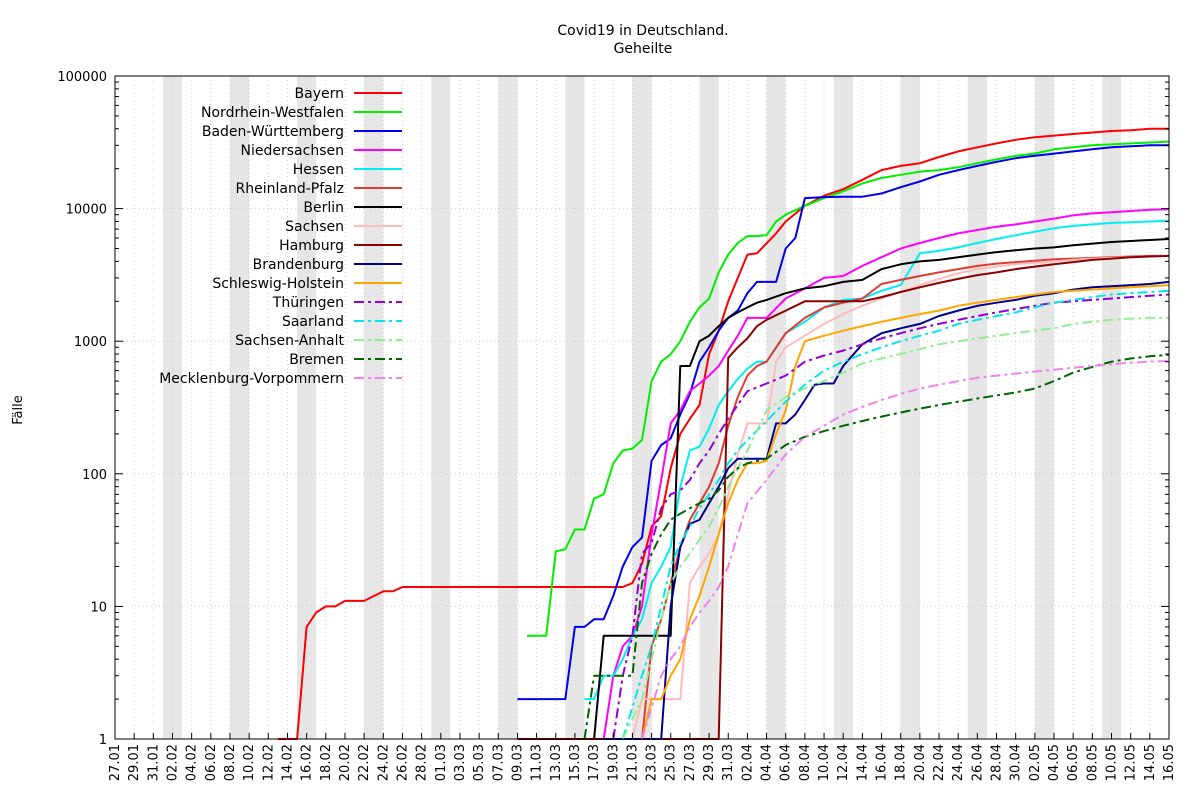 This screenshot has height=800, width=1200. Describe the element at coordinates (786, 762) in the screenshot. I see `x-tick-label: 06.04` at that location.